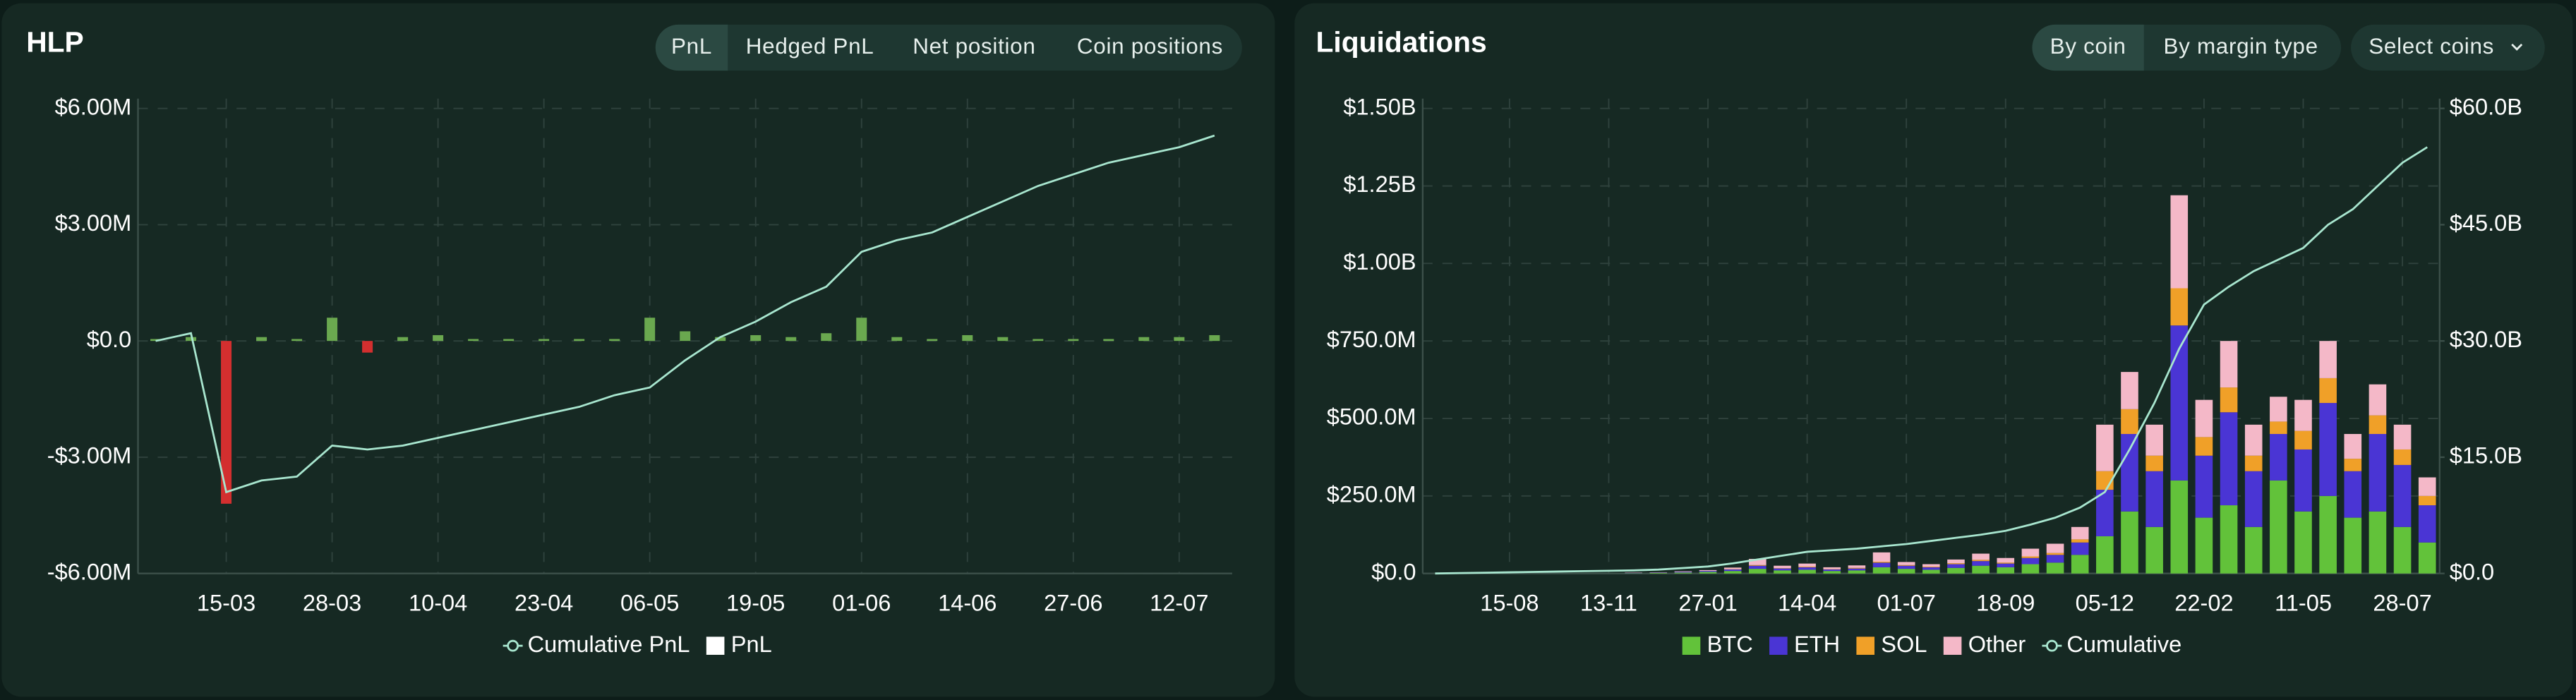 This screenshot has width=2576, height=700. What do you see at coordinates (109, 339) in the screenshot?
I see `y-tick-label: $0.0` at bounding box center [109, 339].